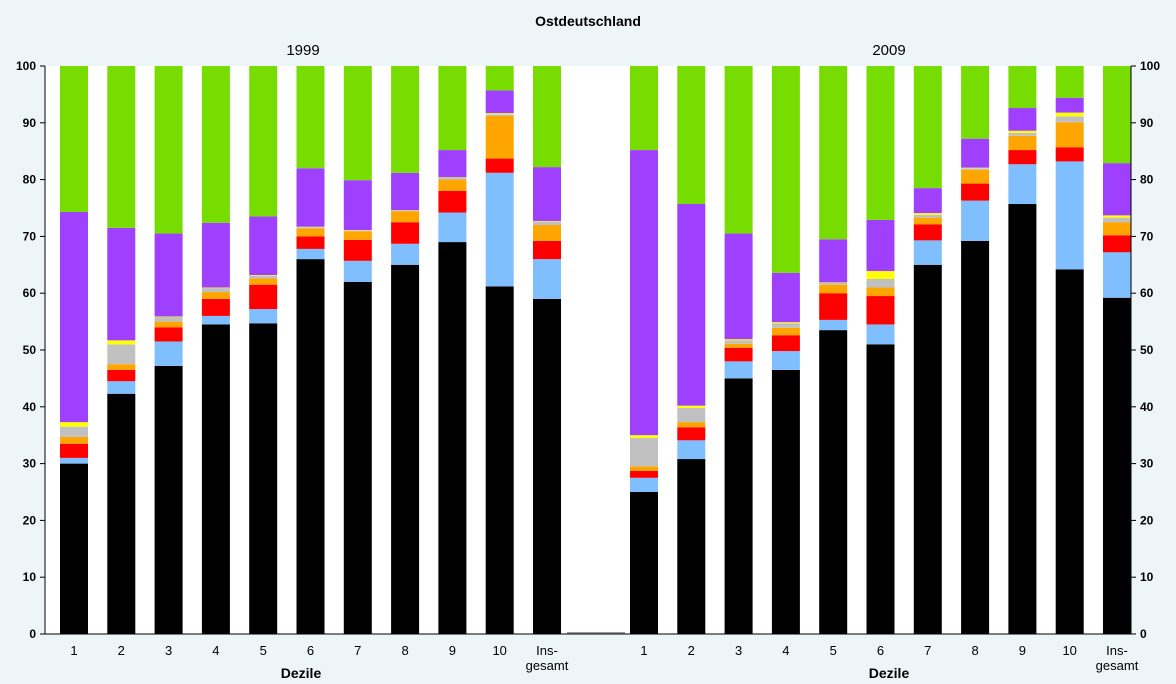 The width and height of the screenshot is (1176, 684). What do you see at coordinates (1022, 650) in the screenshot?
I see `x-tick-label-2009-8: 9` at bounding box center [1022, 650].